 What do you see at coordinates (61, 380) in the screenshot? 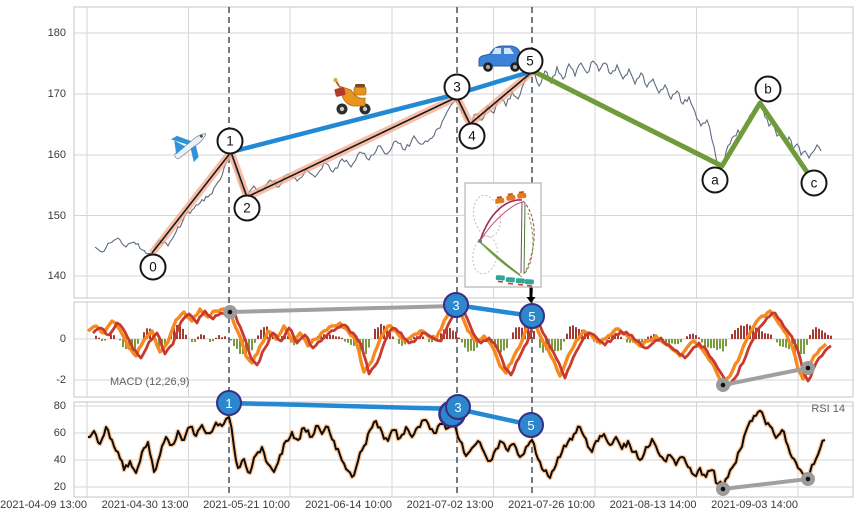
I see `macd-ytick: -2` at bounding box center [61, 380].